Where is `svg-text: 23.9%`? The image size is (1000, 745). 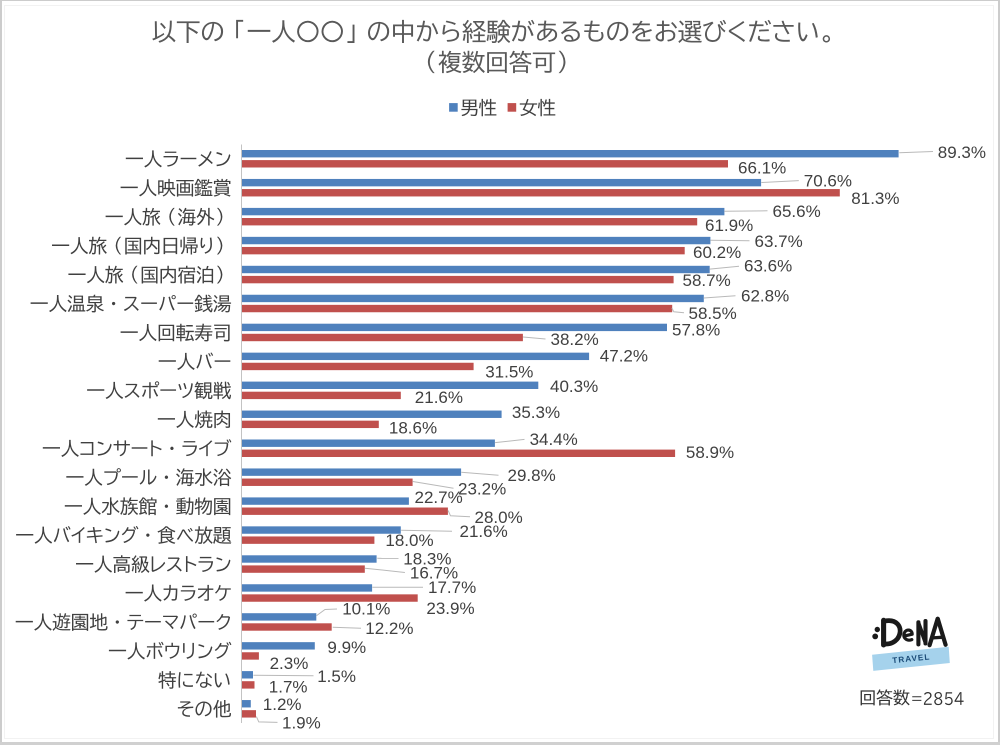 svg-text: 23.9% is located at coordinates (450, 608).